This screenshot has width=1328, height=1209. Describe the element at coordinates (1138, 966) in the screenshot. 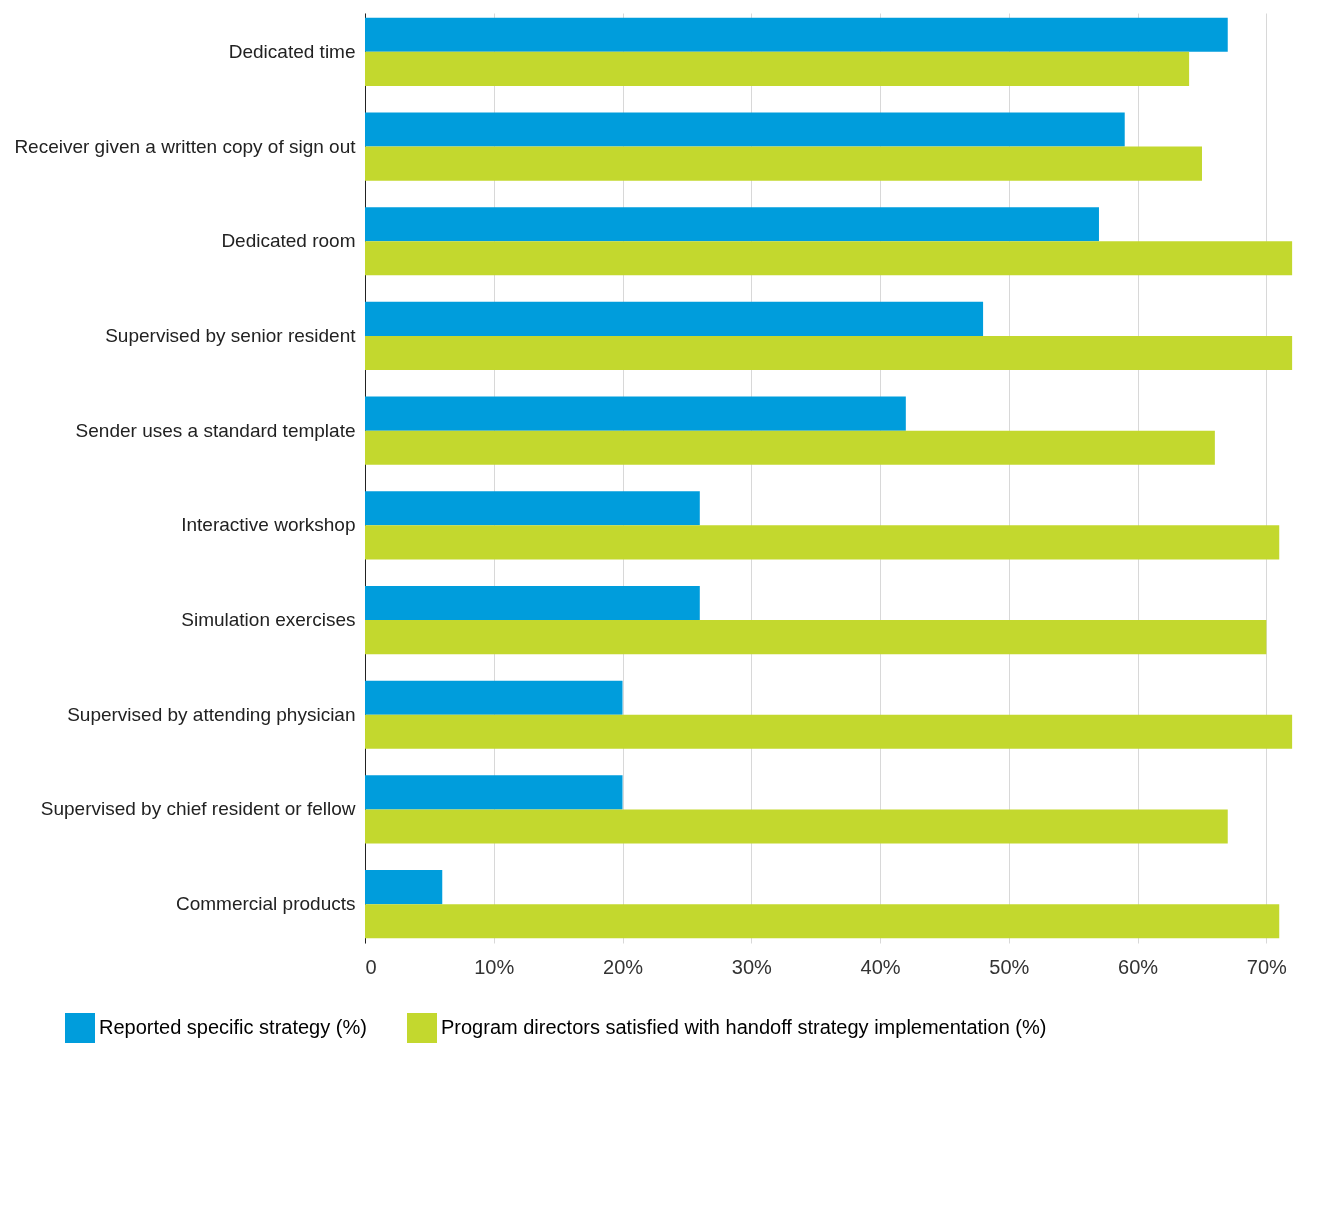

I see `x-tick-label: 60%` at that location.